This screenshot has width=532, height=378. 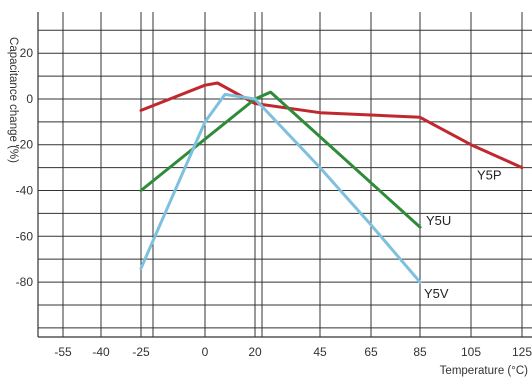 I want to click on x-tick-label: -40, so click(x=101, y=352).